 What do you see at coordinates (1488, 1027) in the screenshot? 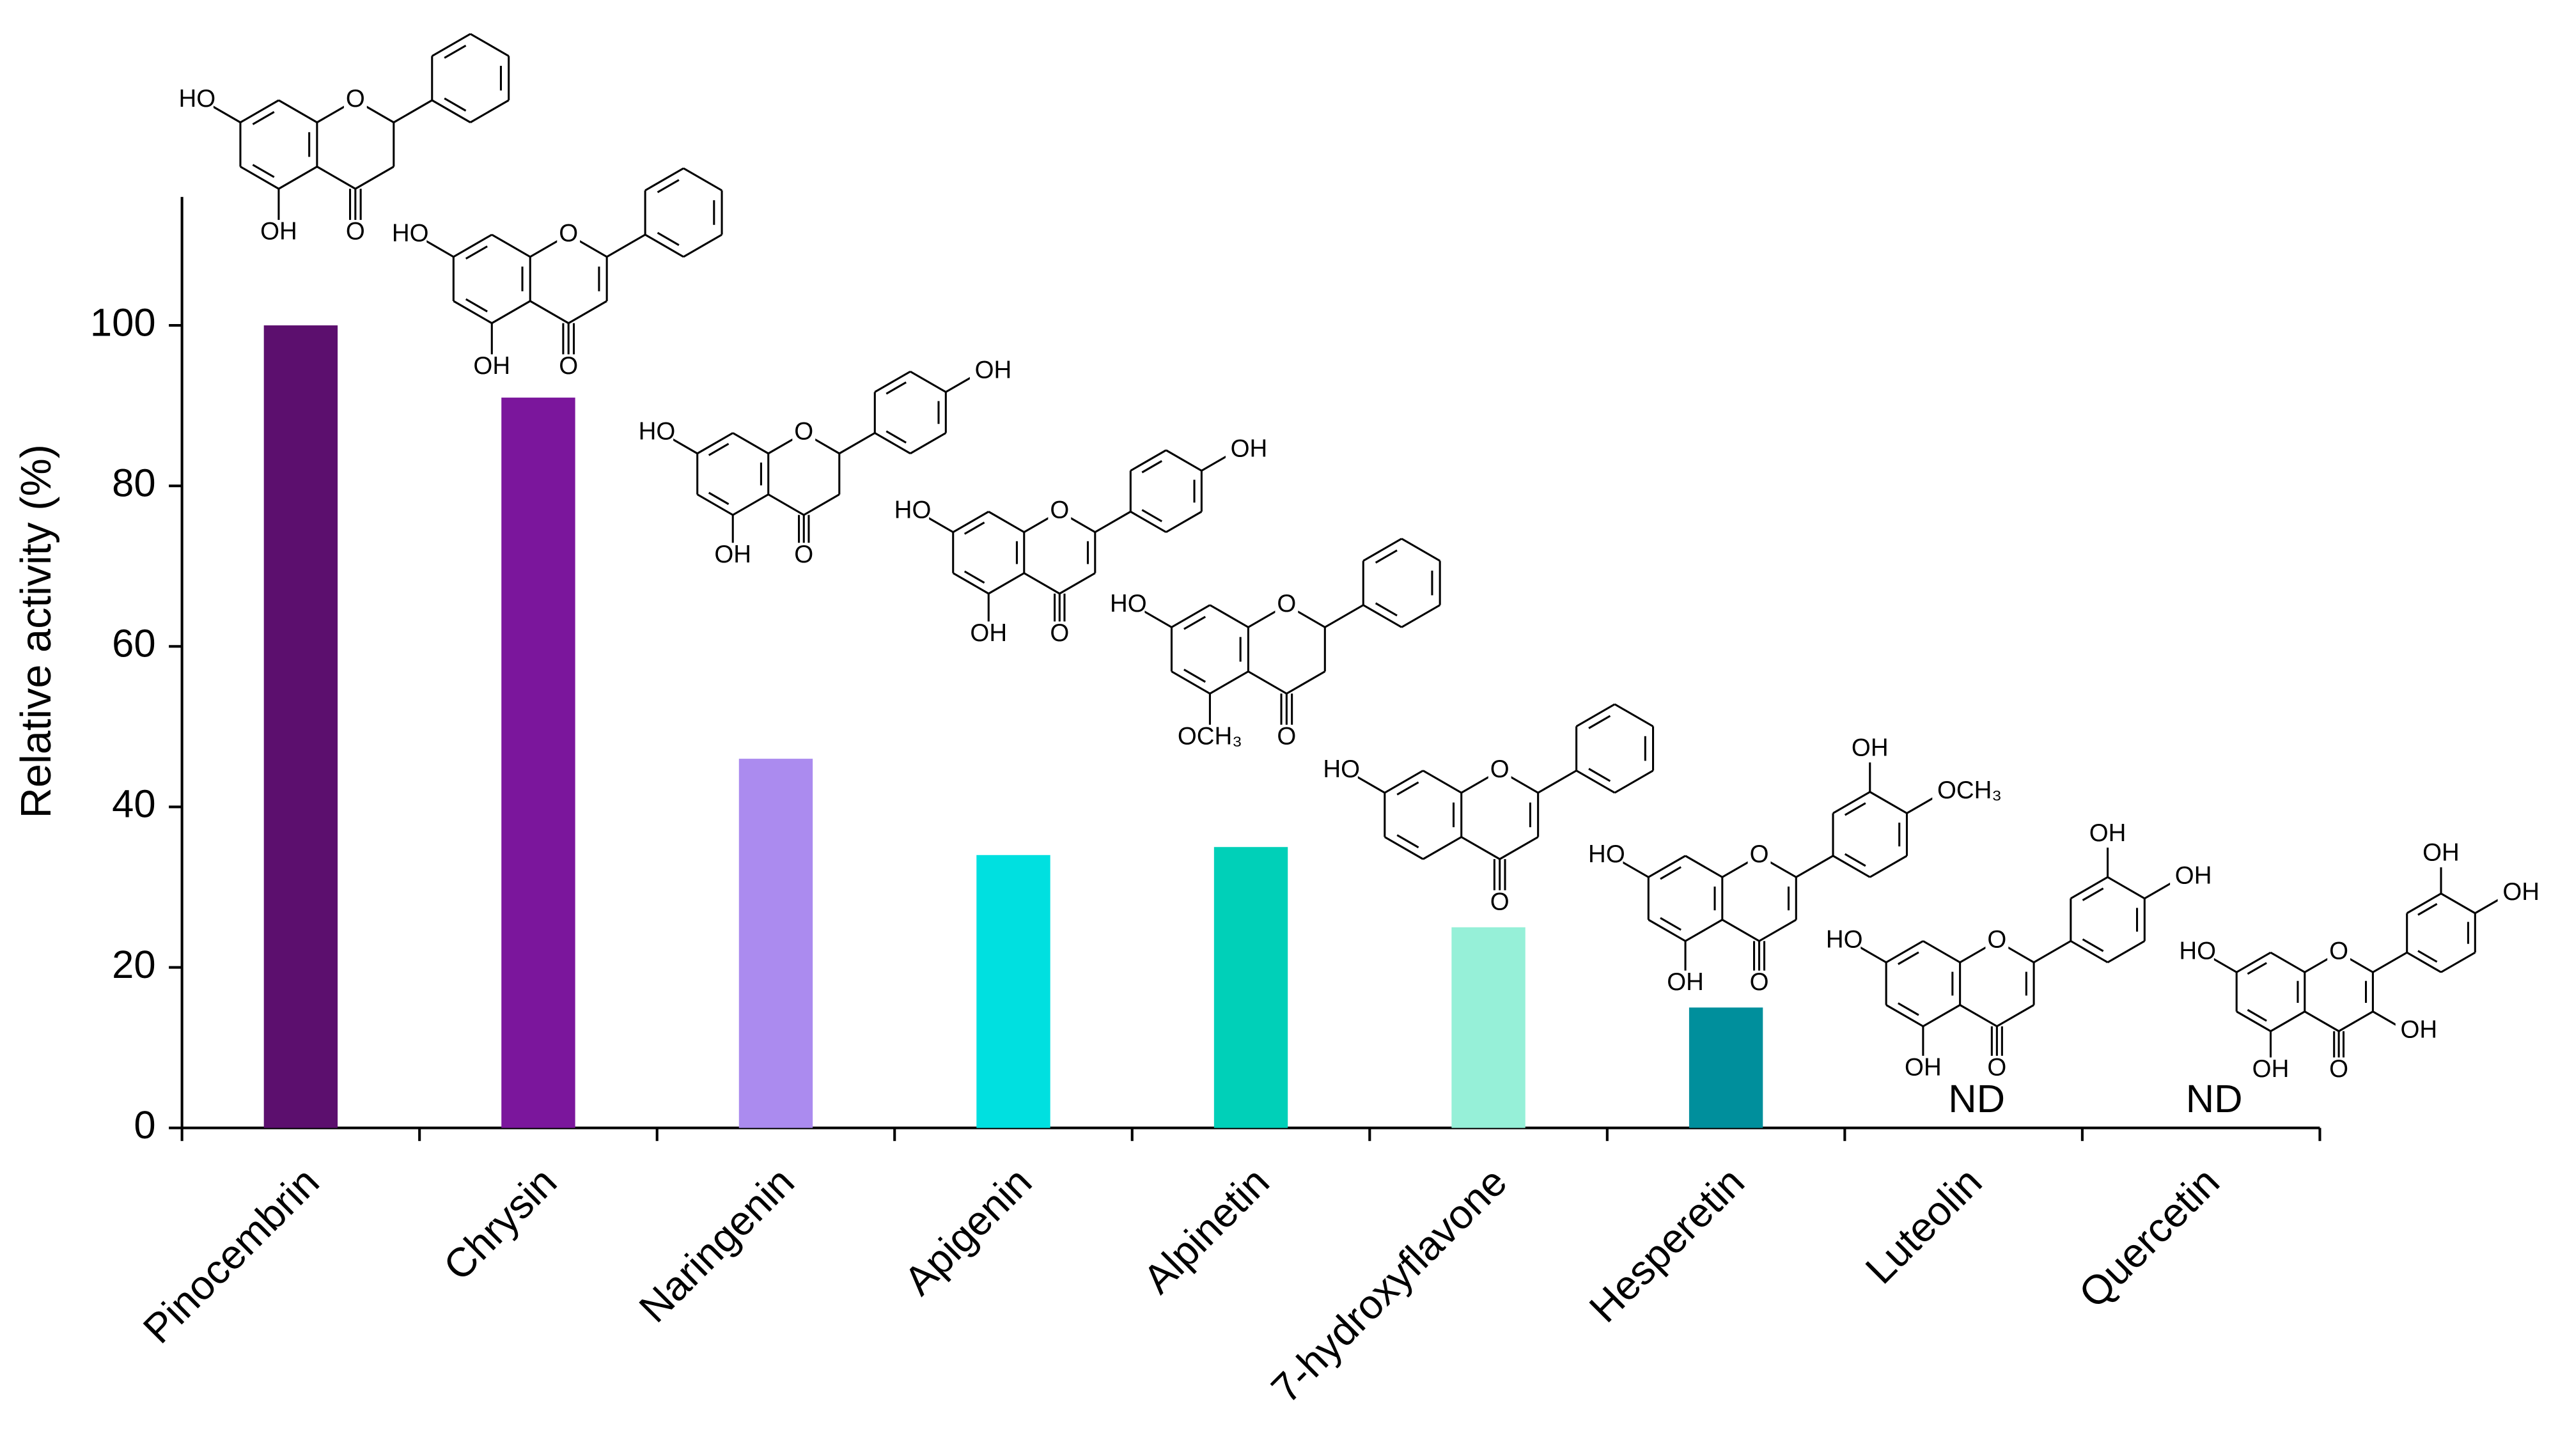
I see `bar` at bounding box center [1488, 1027].